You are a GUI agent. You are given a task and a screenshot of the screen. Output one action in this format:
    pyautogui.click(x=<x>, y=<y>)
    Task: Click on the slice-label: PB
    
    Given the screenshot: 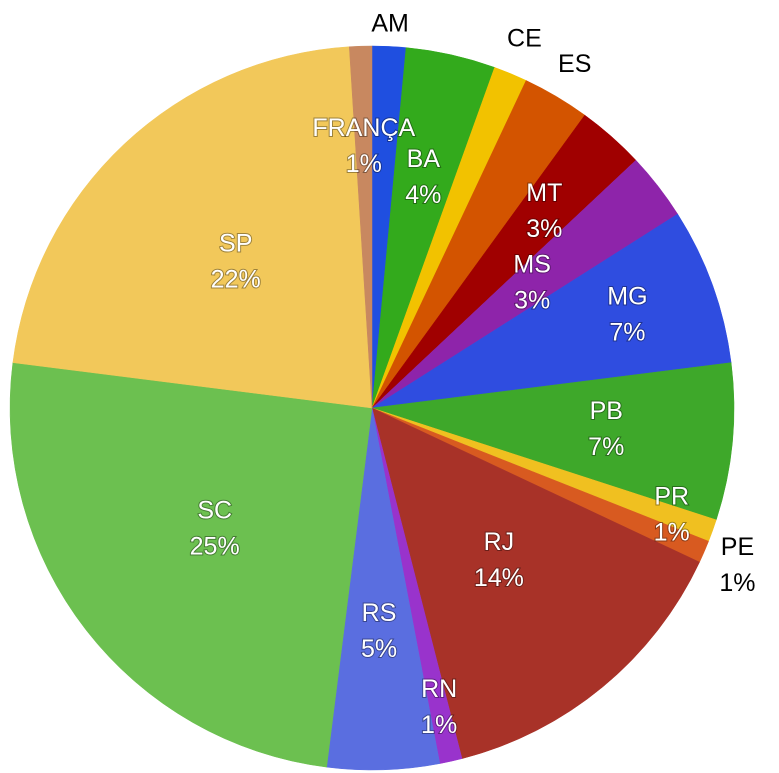 What is the action you would take?
    pyautogui.click(x=606, y=411)
    